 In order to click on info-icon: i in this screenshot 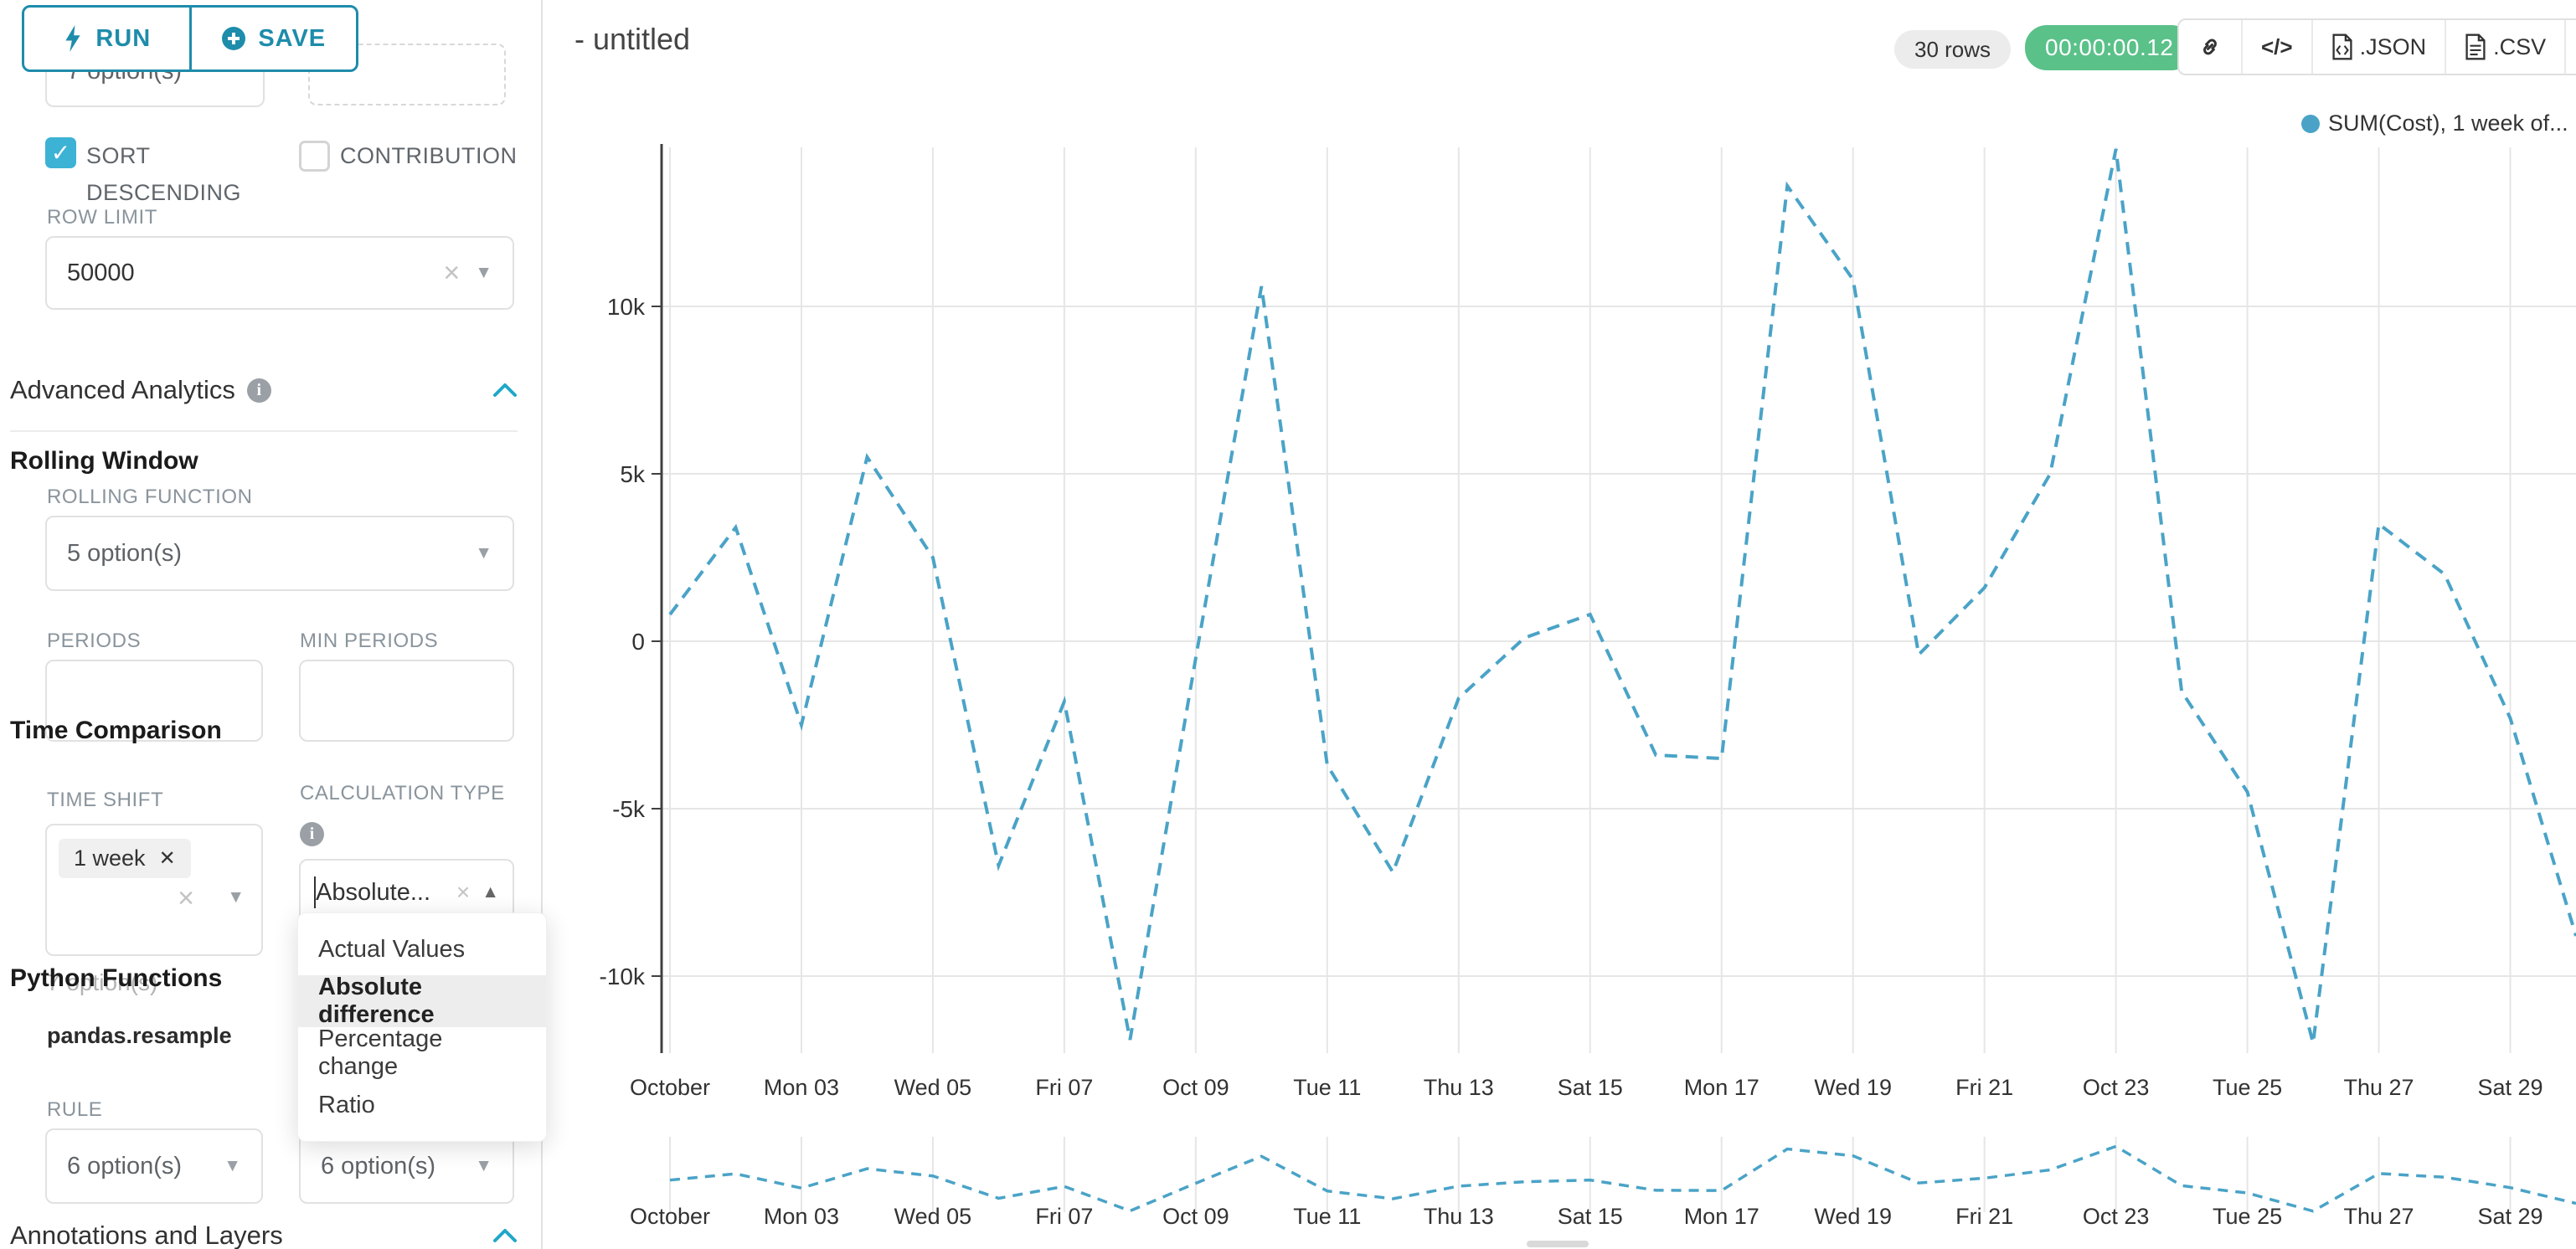, I will do `click(312, 834)`.